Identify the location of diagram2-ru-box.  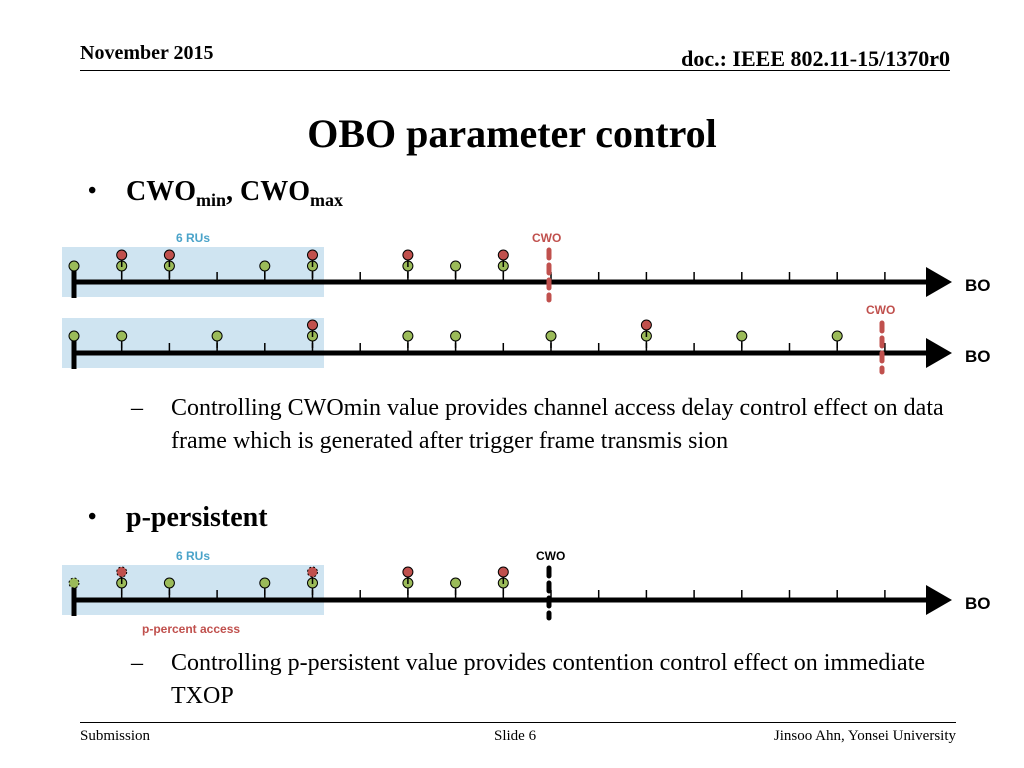
(193, 343).